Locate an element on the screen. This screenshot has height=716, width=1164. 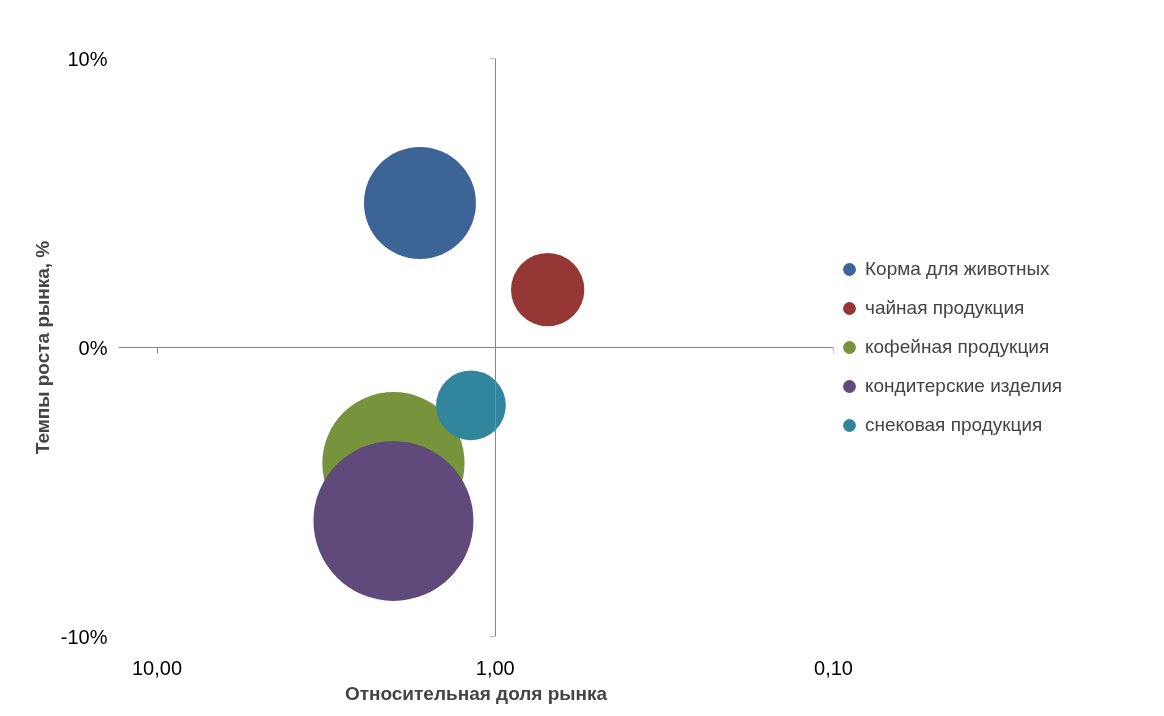
legend-label: Корма для животных is located at coordinates (957, 269).